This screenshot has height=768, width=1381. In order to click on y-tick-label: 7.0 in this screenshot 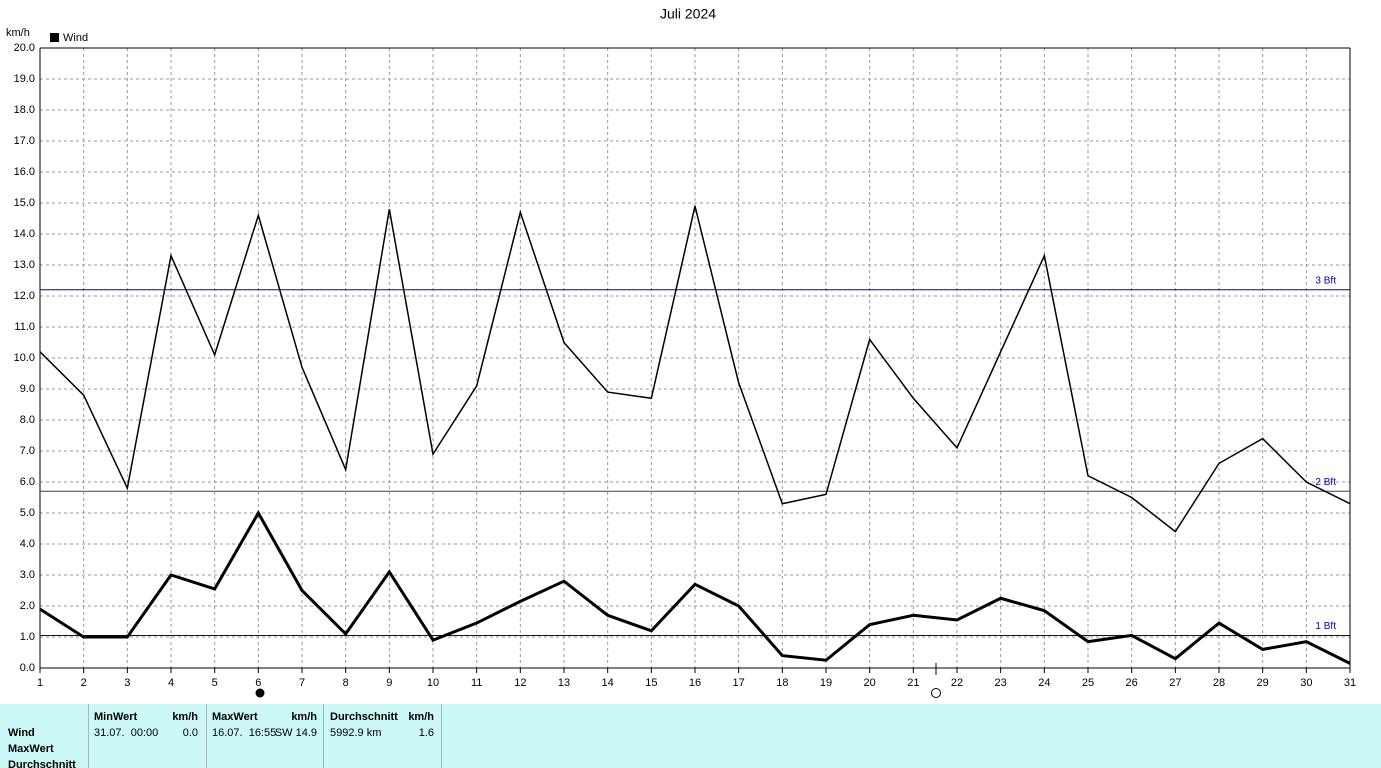, I will do `click(27, 451)`.